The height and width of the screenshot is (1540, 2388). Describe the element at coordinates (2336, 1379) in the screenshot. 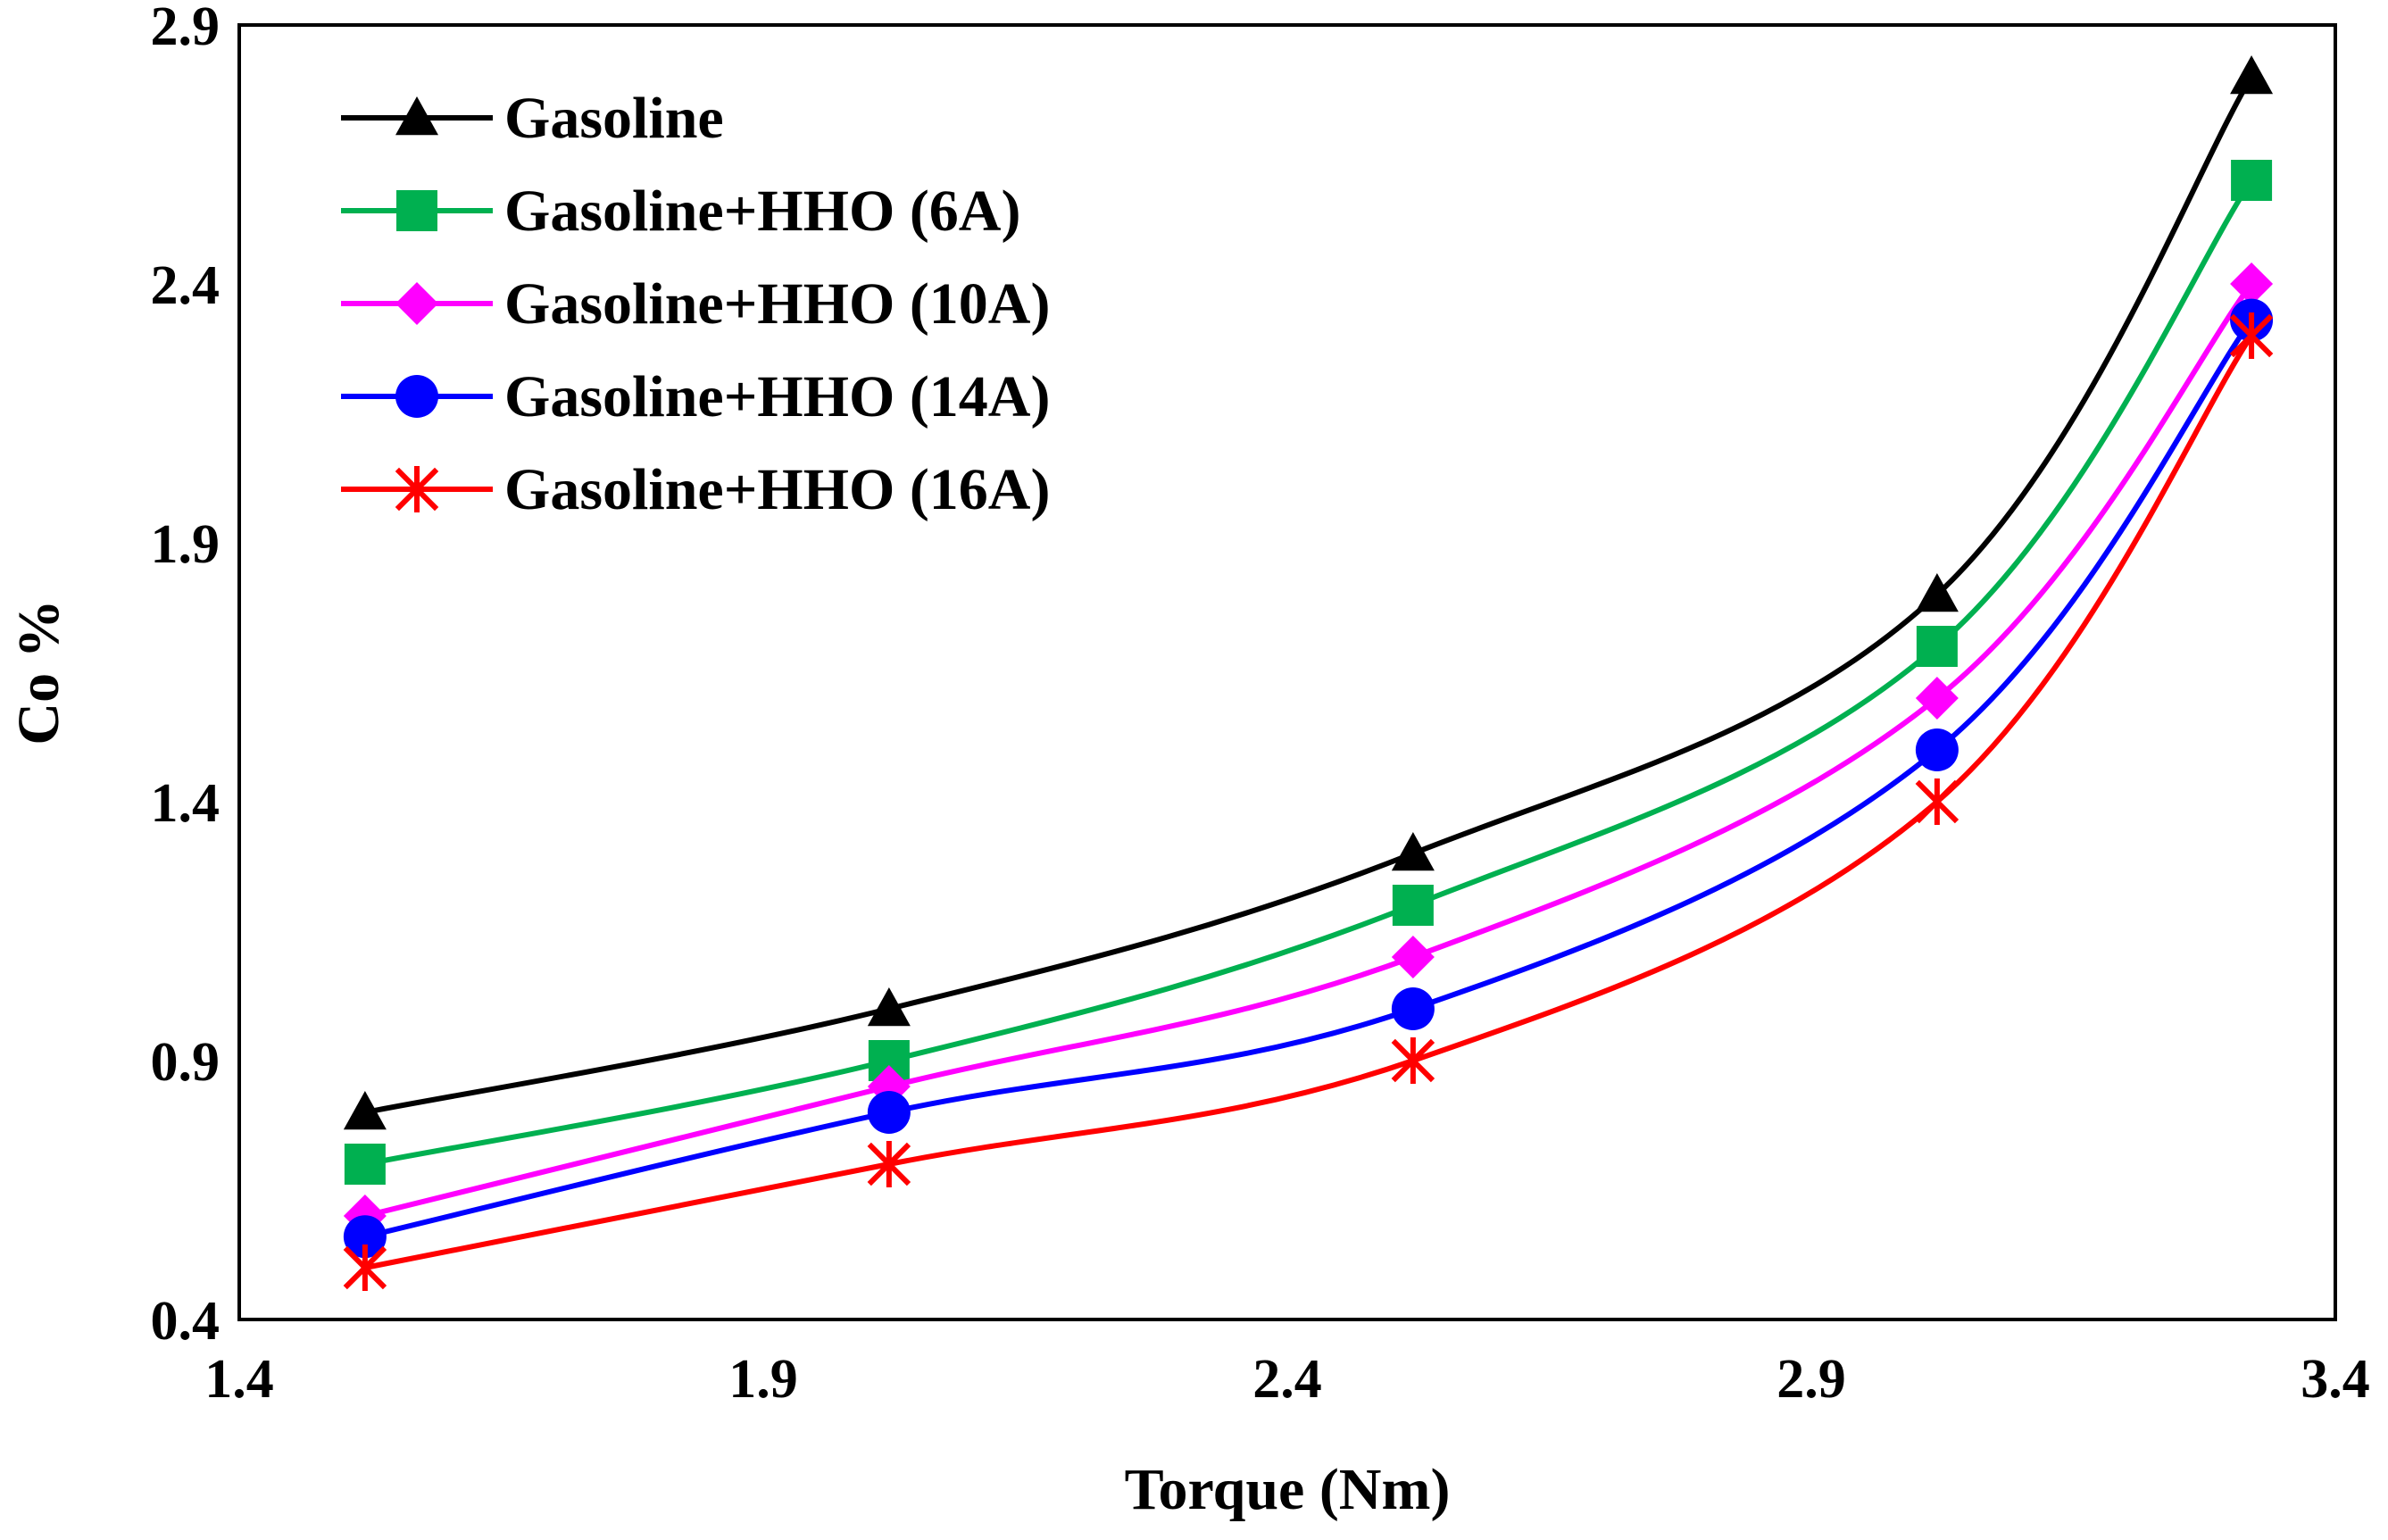

I see `x-tick-label: 3.4` at that location.